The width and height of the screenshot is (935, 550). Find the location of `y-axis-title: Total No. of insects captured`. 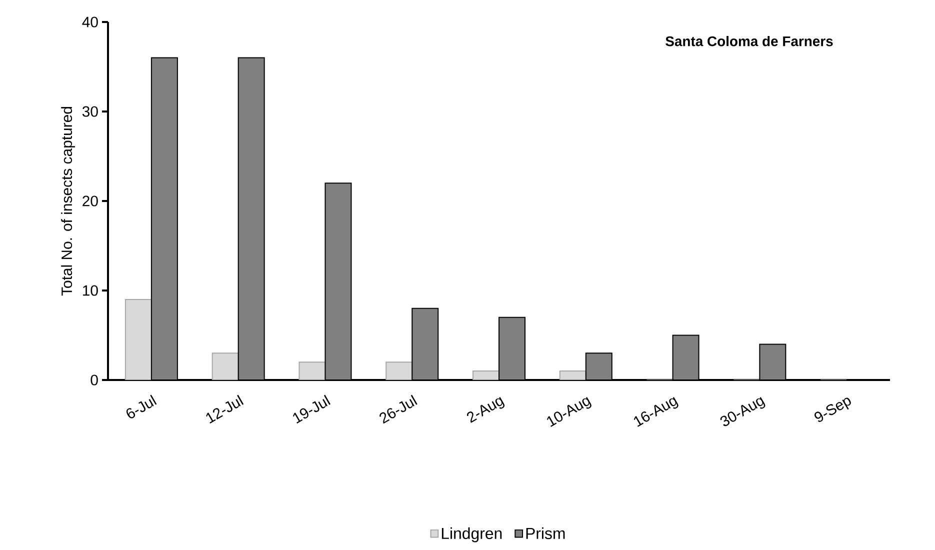

y-axis-title: Total No. of insects captured is located at coordinates (68, 201).